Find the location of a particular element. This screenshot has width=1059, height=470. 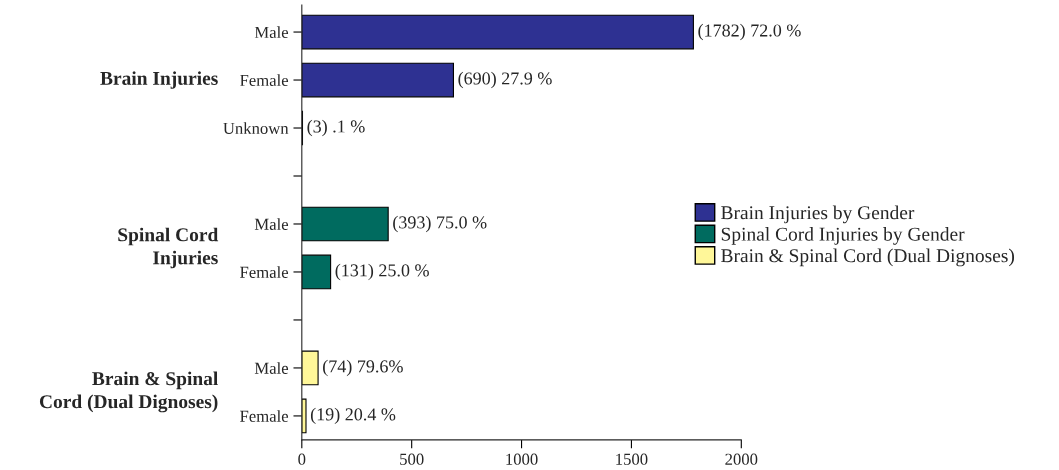

data-label: (19) 20.4 % is located at coordinates (353, 416).